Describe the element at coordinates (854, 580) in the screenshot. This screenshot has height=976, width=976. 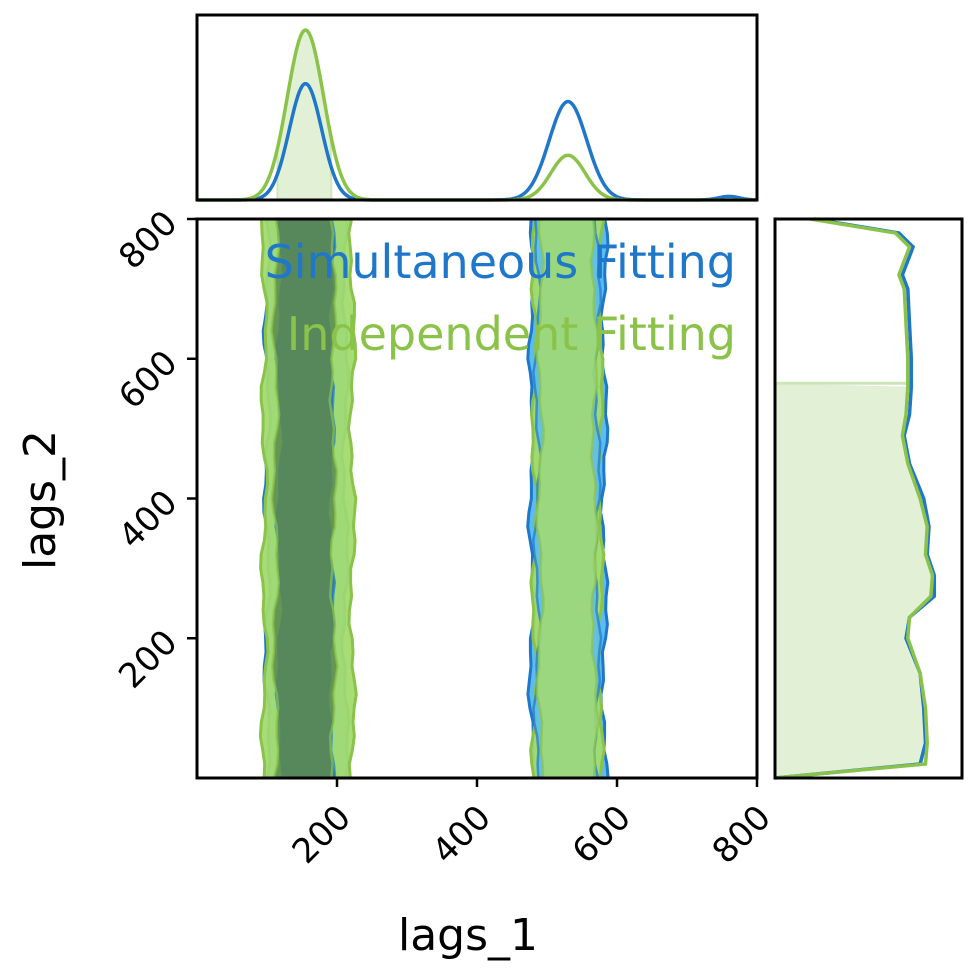
I see `lags-2-highlight-fill` at that location.